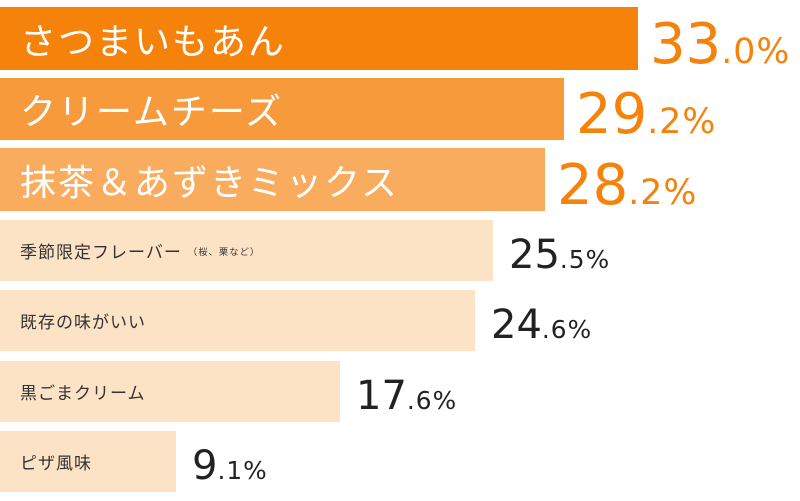  What do you see at coordinates (205, 465) in the screenshot?
I see `data-label-int: 9` at bounding box center [205, 465].